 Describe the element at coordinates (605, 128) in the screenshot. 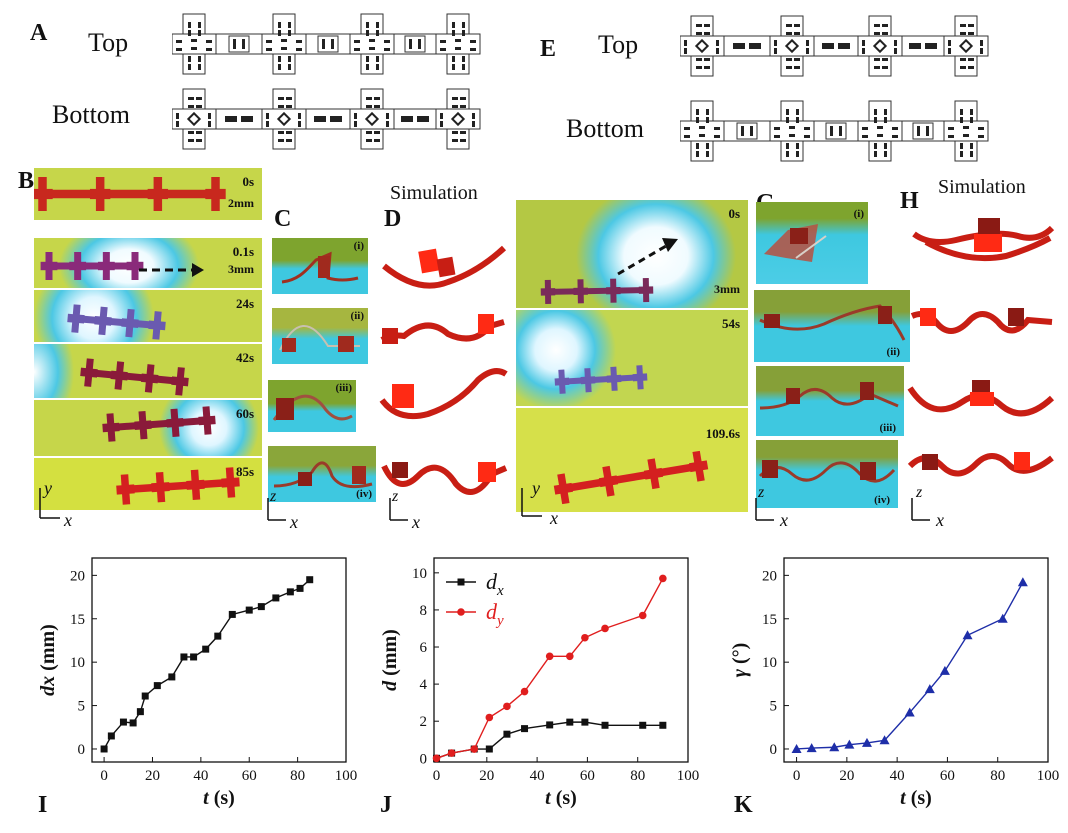

I see `pattern-label-bottom-e: Bottom` at that location.